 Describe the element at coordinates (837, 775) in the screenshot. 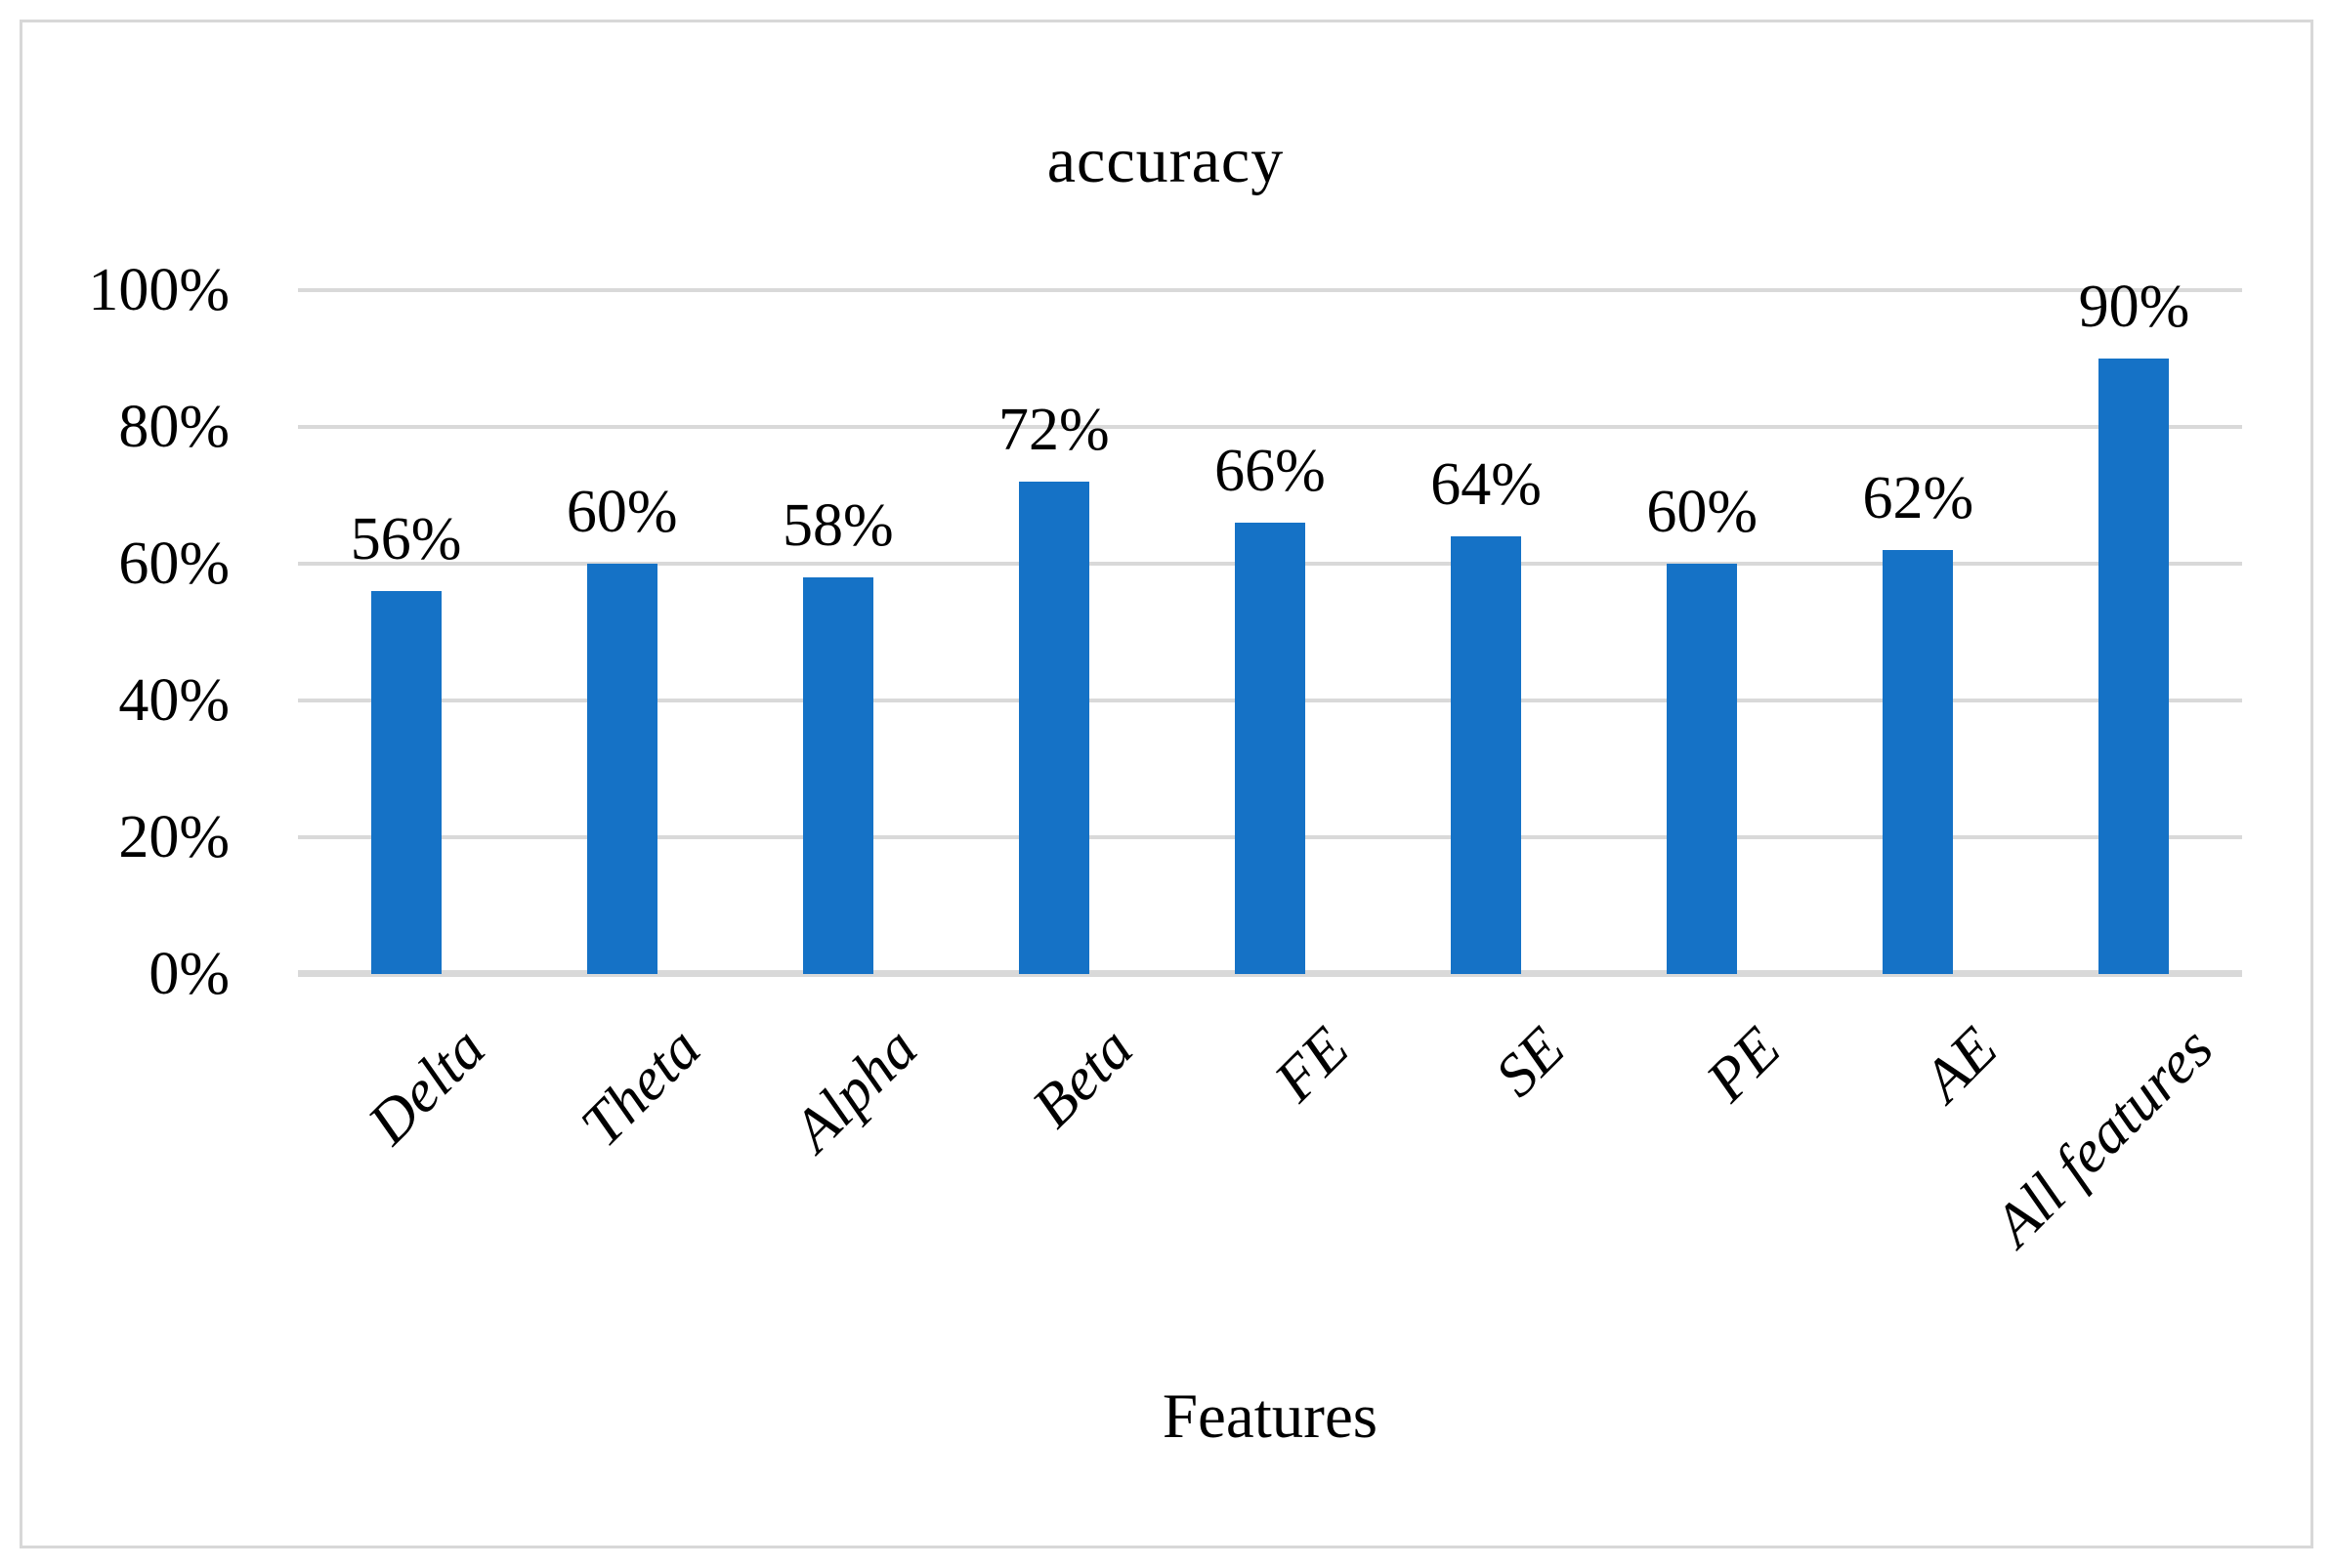

I see `bar-alpha` at that location.